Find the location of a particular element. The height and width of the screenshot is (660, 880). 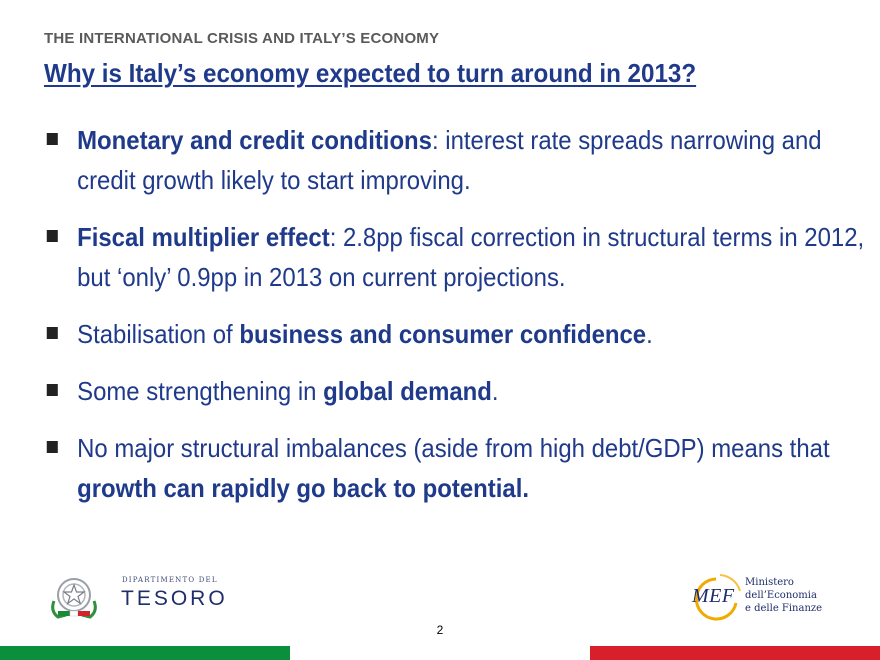

bullet-text: Some strengthening in is located at coordinates (200, 391).